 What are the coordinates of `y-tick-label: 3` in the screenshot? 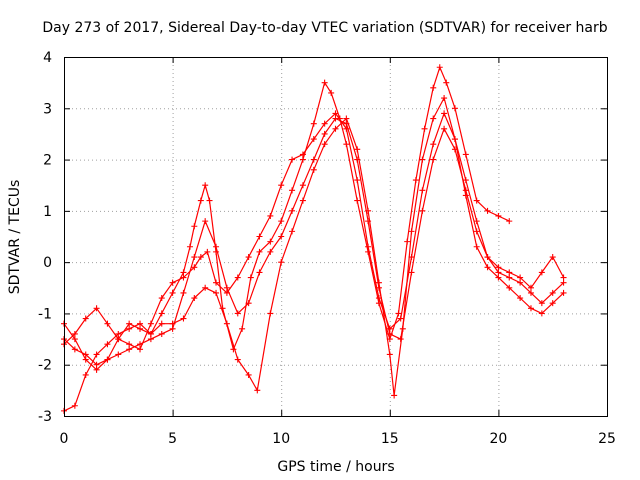 It's located at (47, 109).